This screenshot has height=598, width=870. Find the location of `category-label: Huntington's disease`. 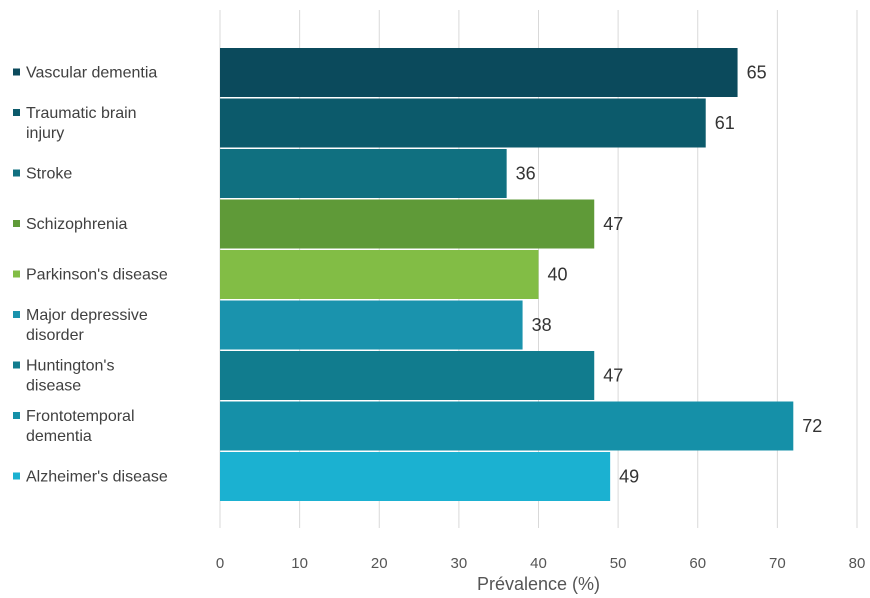

category-label: Huntington's disease is located at coordinates (70, 376).